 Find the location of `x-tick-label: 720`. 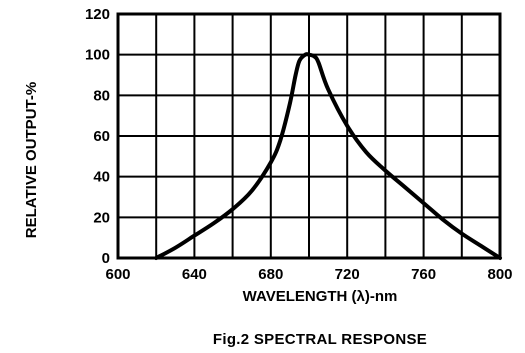

x-tick-label: 720 is located at coordinates (347, 274).